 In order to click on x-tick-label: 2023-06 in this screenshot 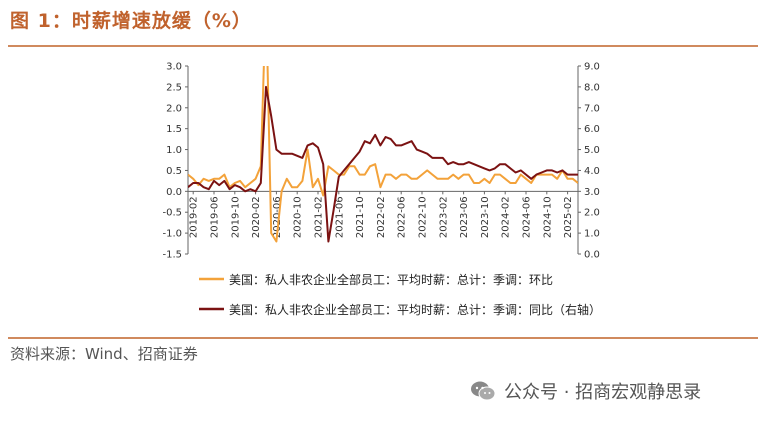, I will do `click(464, 217)`.